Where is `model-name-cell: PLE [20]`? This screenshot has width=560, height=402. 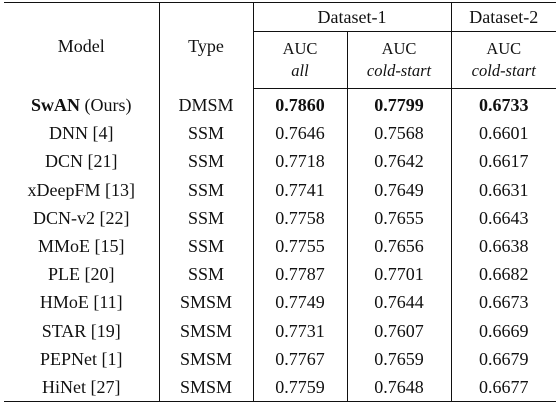
model-name-cell: PLE [20] is located at coordinates (82, 274).